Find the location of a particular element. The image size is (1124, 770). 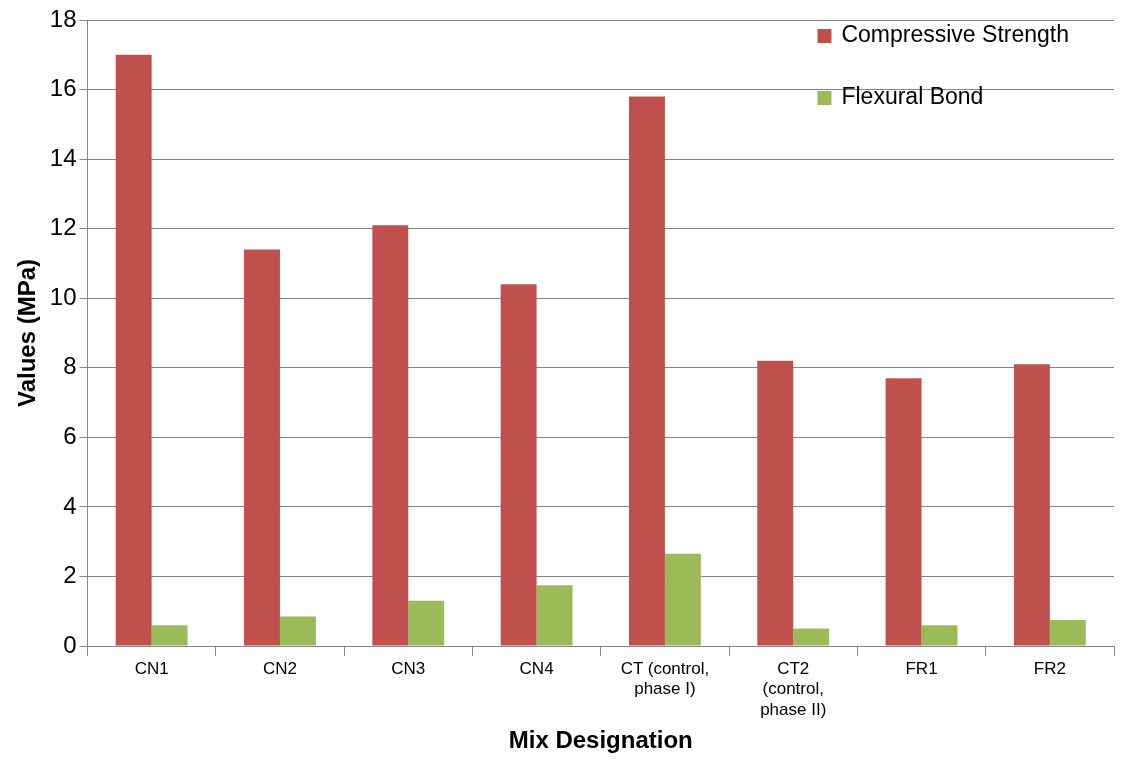

y-tick-label: 18 is located at coordinates (63, 18).